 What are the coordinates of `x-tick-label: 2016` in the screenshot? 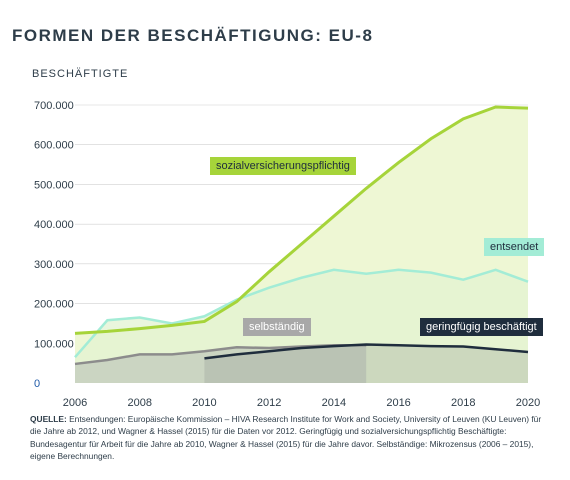 It's located at (398, 403).